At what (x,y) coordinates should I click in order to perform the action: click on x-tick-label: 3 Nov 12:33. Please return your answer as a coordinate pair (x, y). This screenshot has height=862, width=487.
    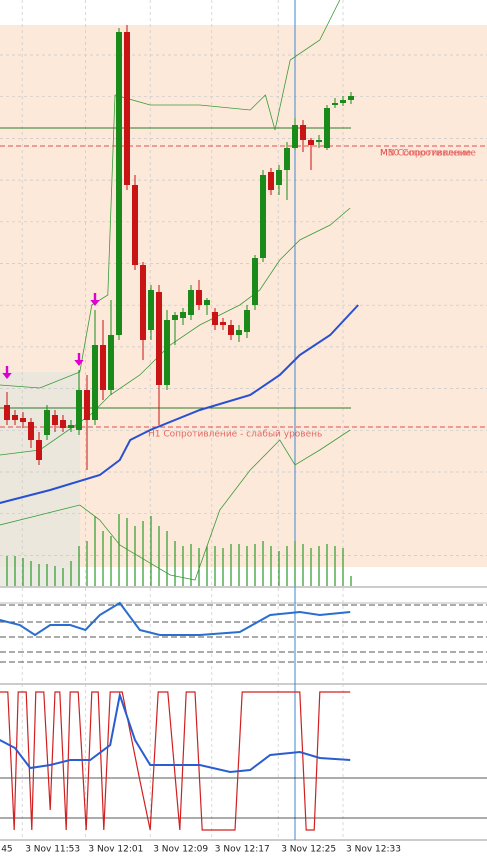
    Looking at the image, I should click on (373, 850).